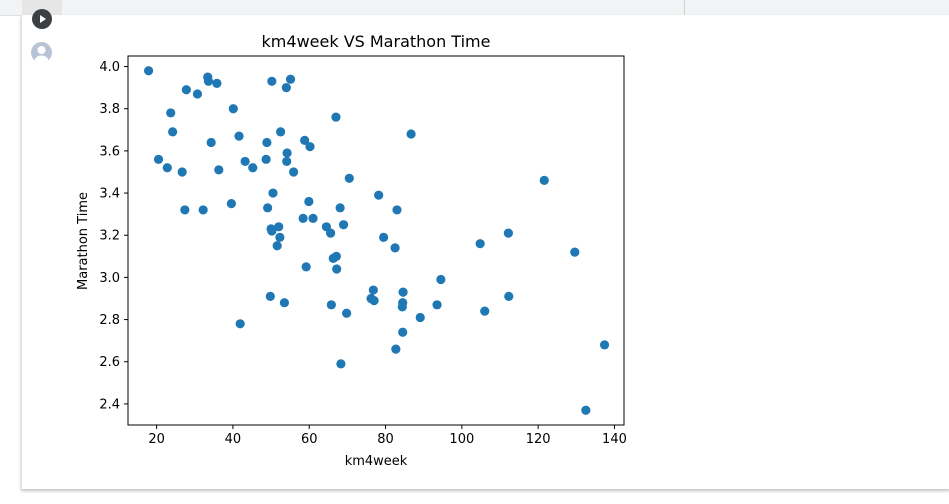 This screenshot has width=949, height=504. I want to click on x-tick-label: 40, so click(233, 439).